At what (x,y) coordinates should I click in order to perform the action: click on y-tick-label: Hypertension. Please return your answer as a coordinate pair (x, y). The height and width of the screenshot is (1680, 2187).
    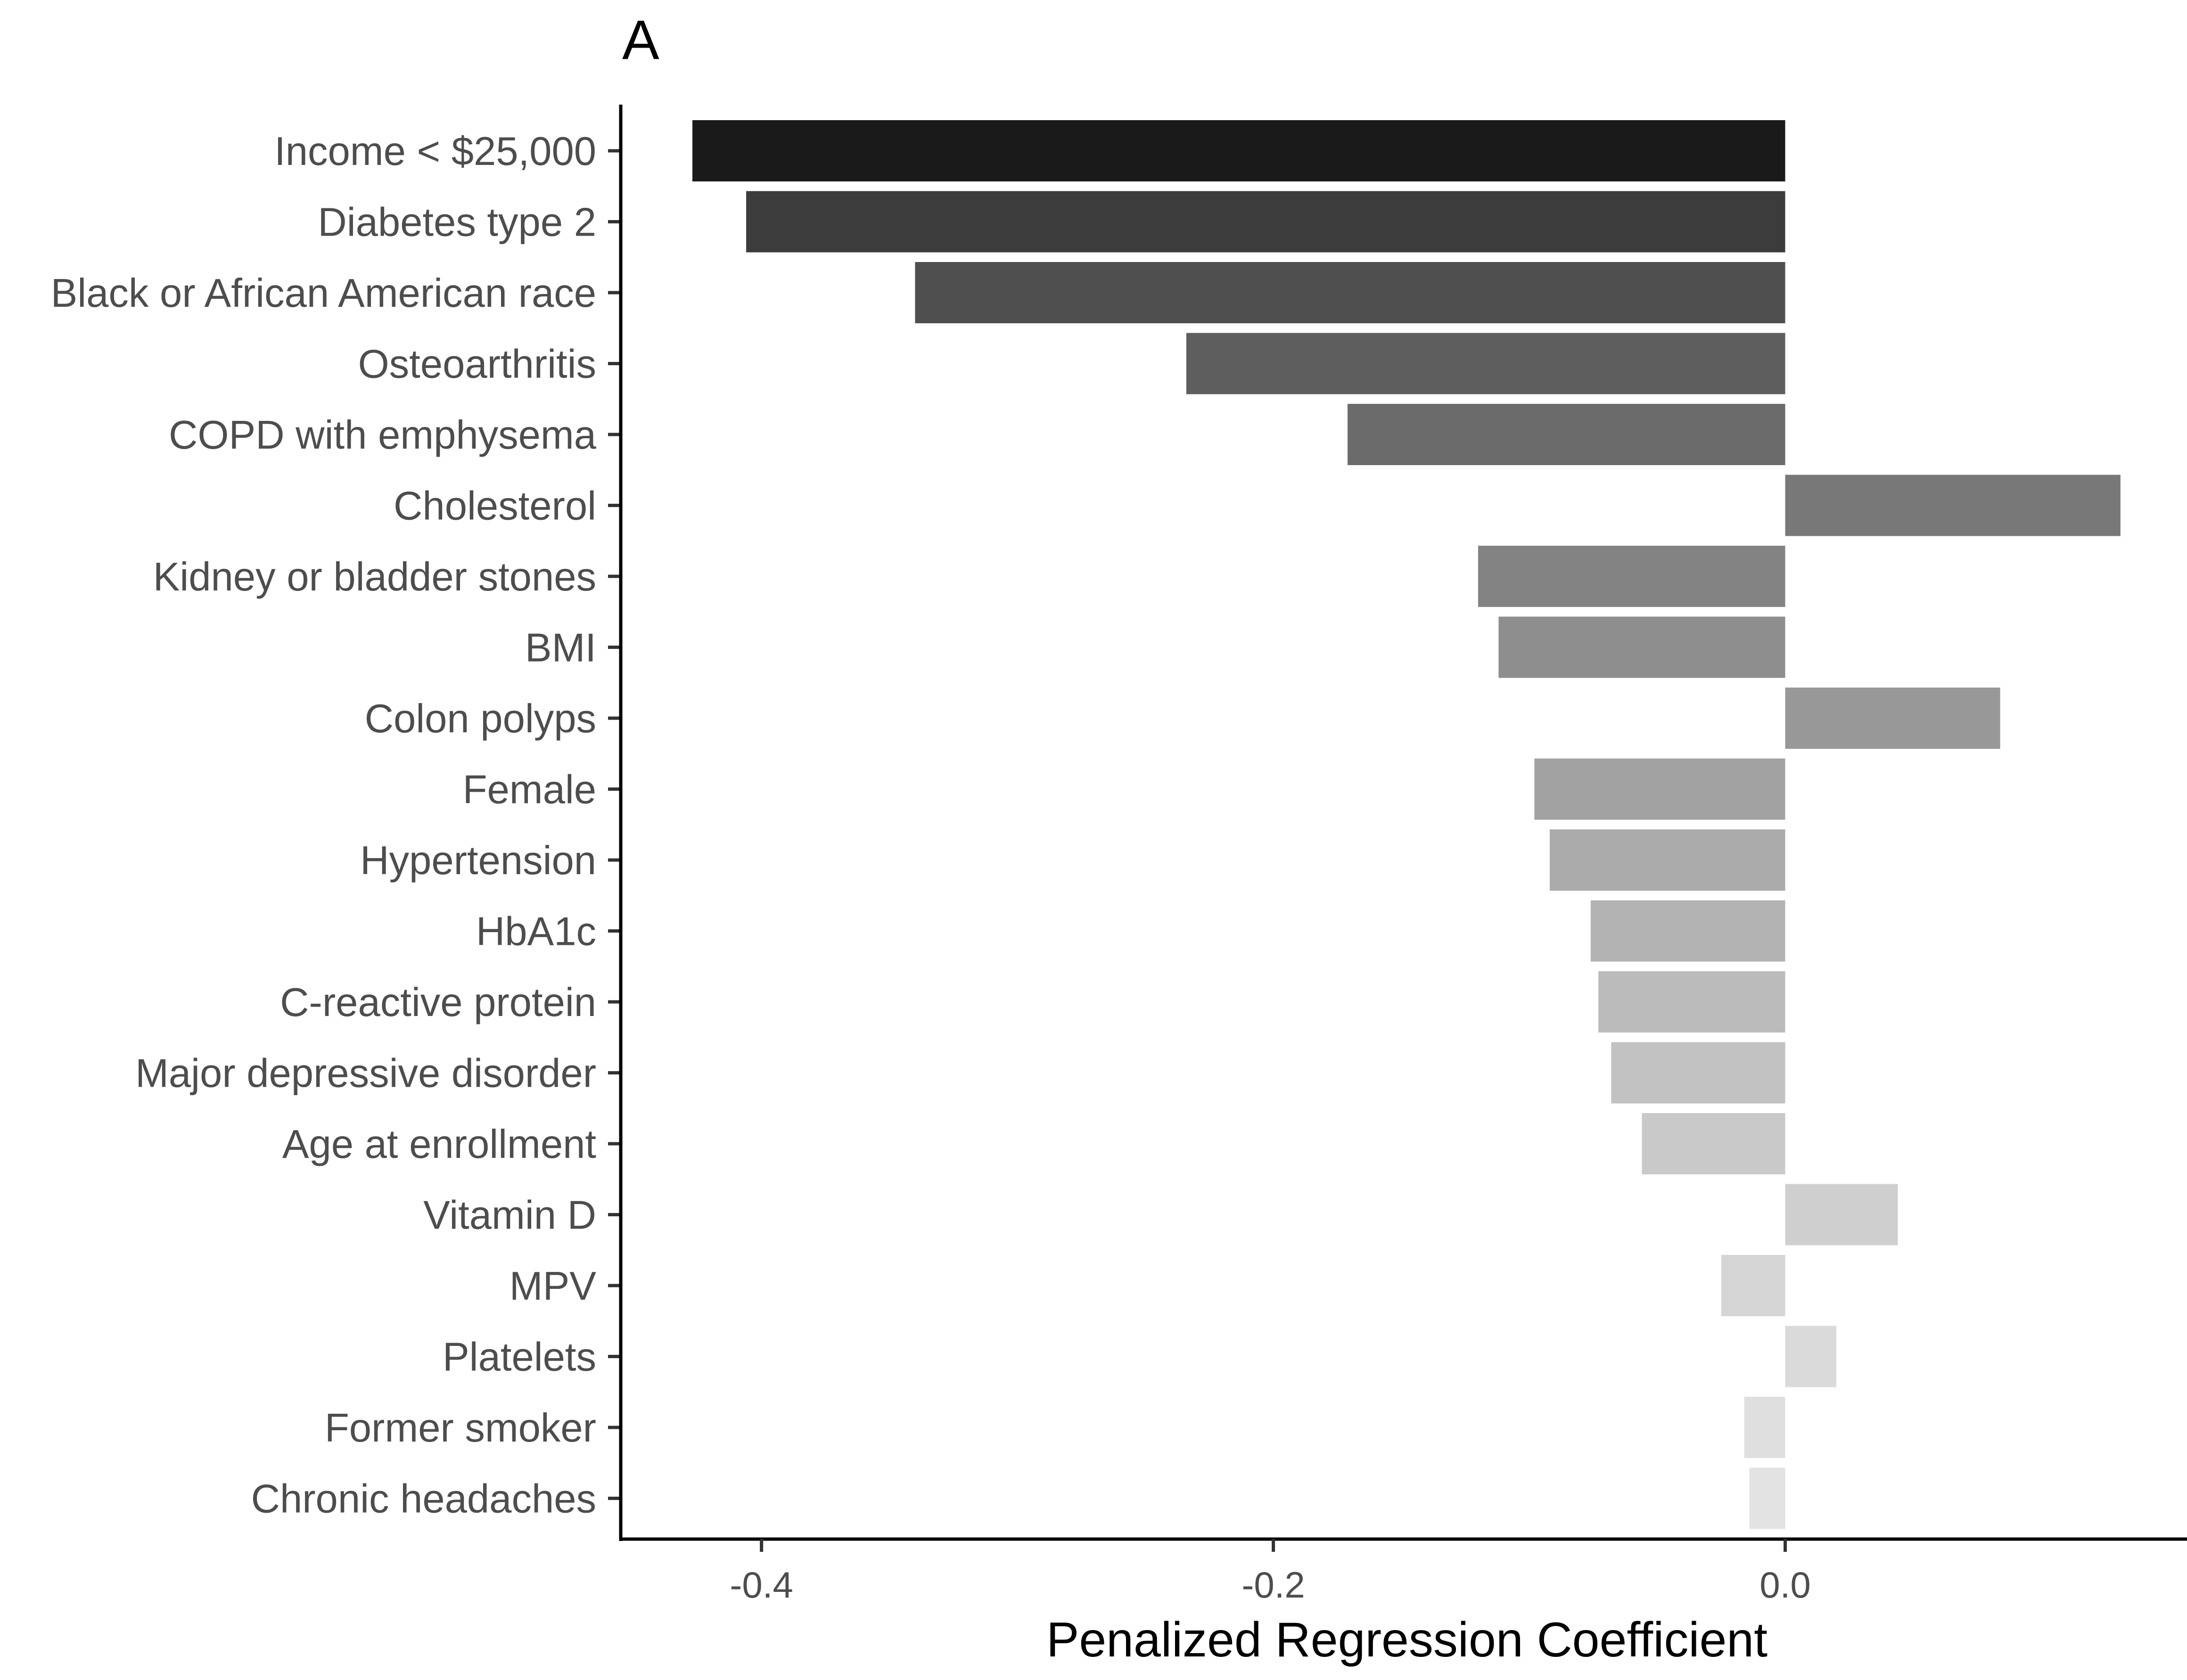
    Looking at the image, I should click on (478, 860).